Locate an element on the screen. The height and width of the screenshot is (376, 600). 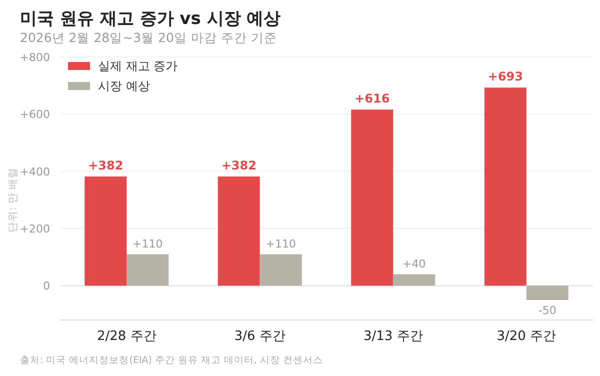
legend-label: 시장 예상 is located at coordinates (124, 86).